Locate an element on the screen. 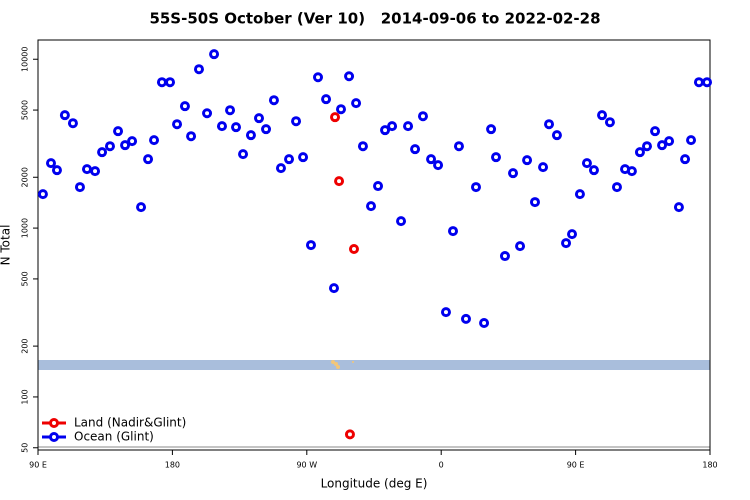 Image resolution: width=750 pixels, height=500 pixels. x-tick-label: 0 is located at coordinates (441, 465).